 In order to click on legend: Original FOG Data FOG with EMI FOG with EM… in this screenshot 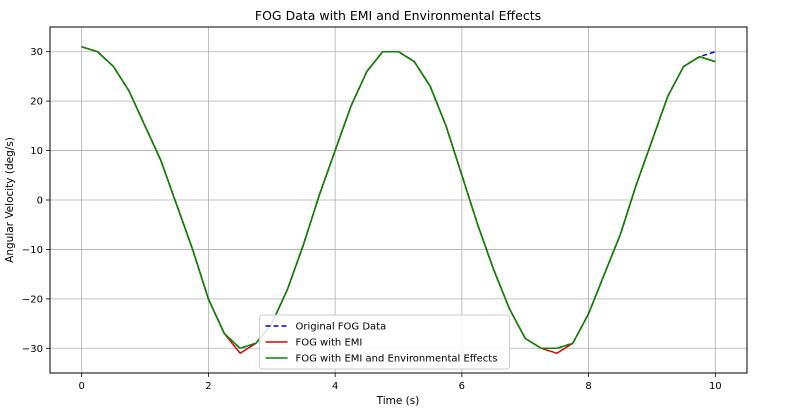, I will do `click(384, 342)`.